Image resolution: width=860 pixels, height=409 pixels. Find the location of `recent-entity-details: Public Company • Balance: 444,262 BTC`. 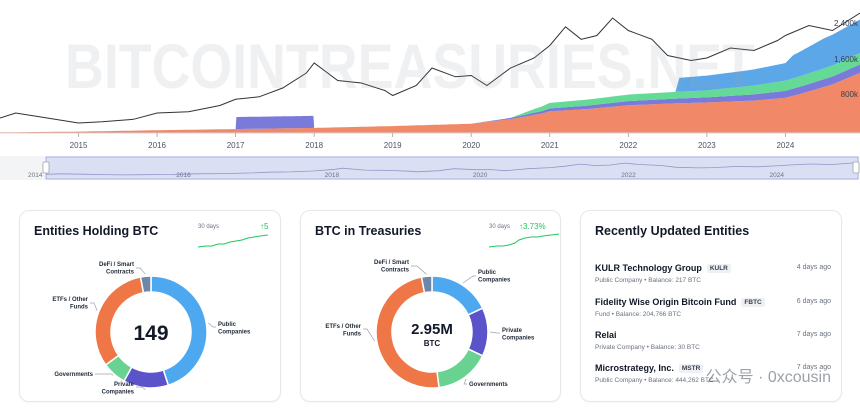

recent-entity-details: Public Company • Balance: 444,262 BTC is located at coordinates (654, 380).